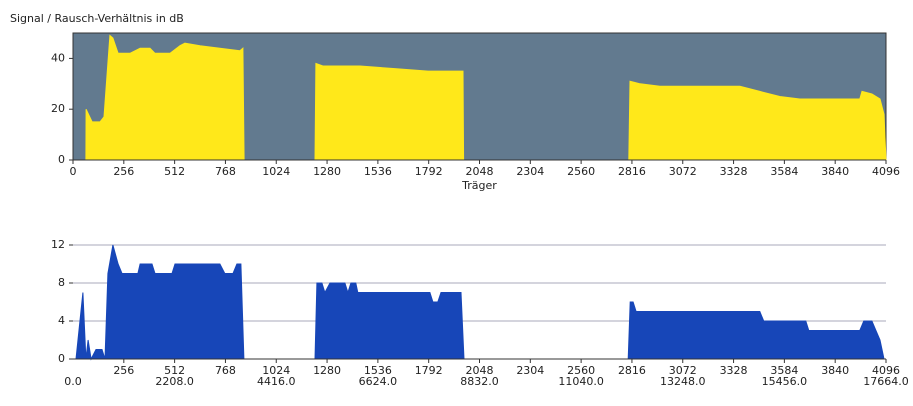 The image size is (913, 406). What do you see at coordinates (174, 381) in the screenshot?
I see `x2-tick-label: 2208.0` at bounding box center [174, 381].